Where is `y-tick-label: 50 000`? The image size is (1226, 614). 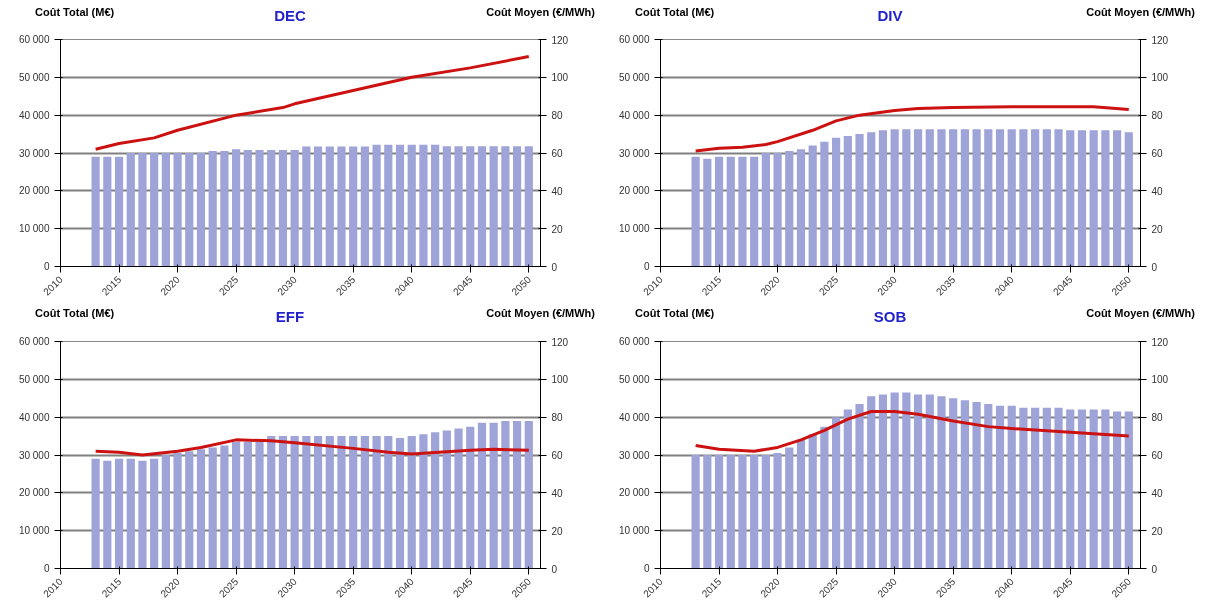
y-tick-label: 50 000 is located at coordinates (34, 78).